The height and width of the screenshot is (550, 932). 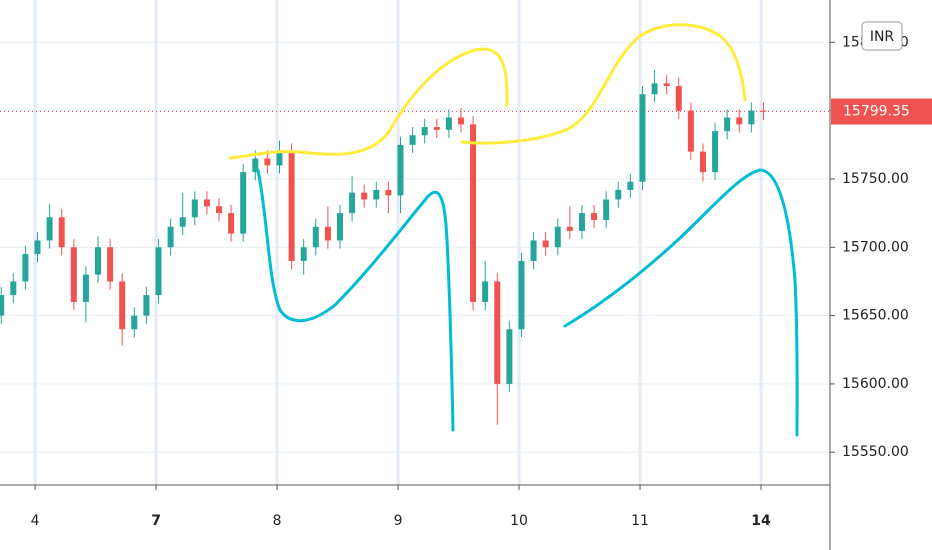 I want to click on currency-label: INR, so click(x=882, y=37).